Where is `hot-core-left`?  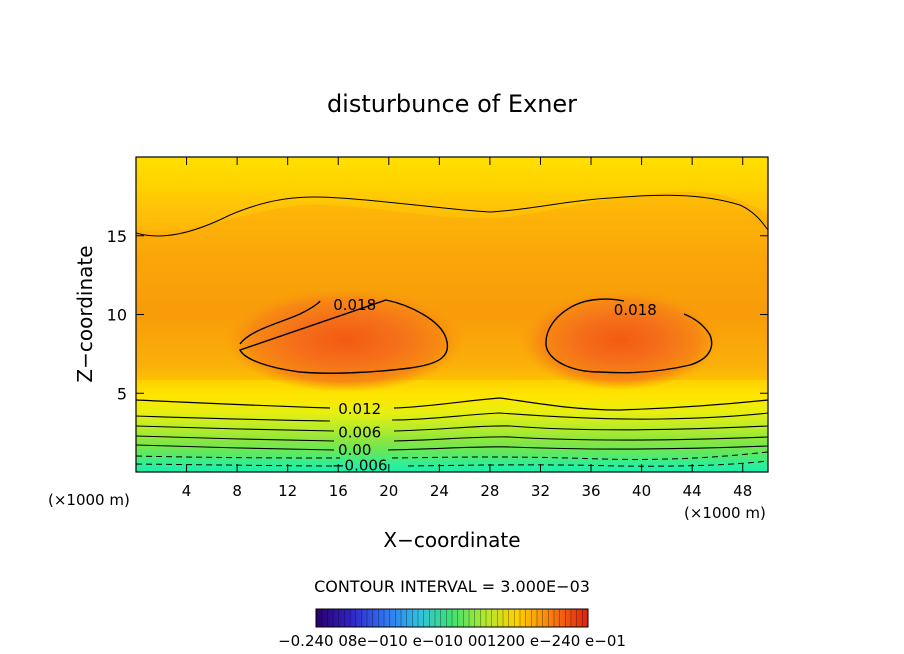 hot-core-left is located at coordinates (345, 340).